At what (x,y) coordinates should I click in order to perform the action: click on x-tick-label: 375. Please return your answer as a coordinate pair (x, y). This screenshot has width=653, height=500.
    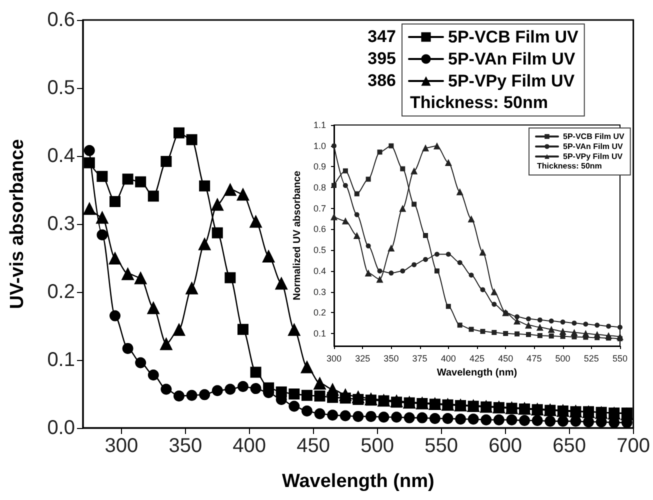
    Looking at the image, I should click on (420, 359).